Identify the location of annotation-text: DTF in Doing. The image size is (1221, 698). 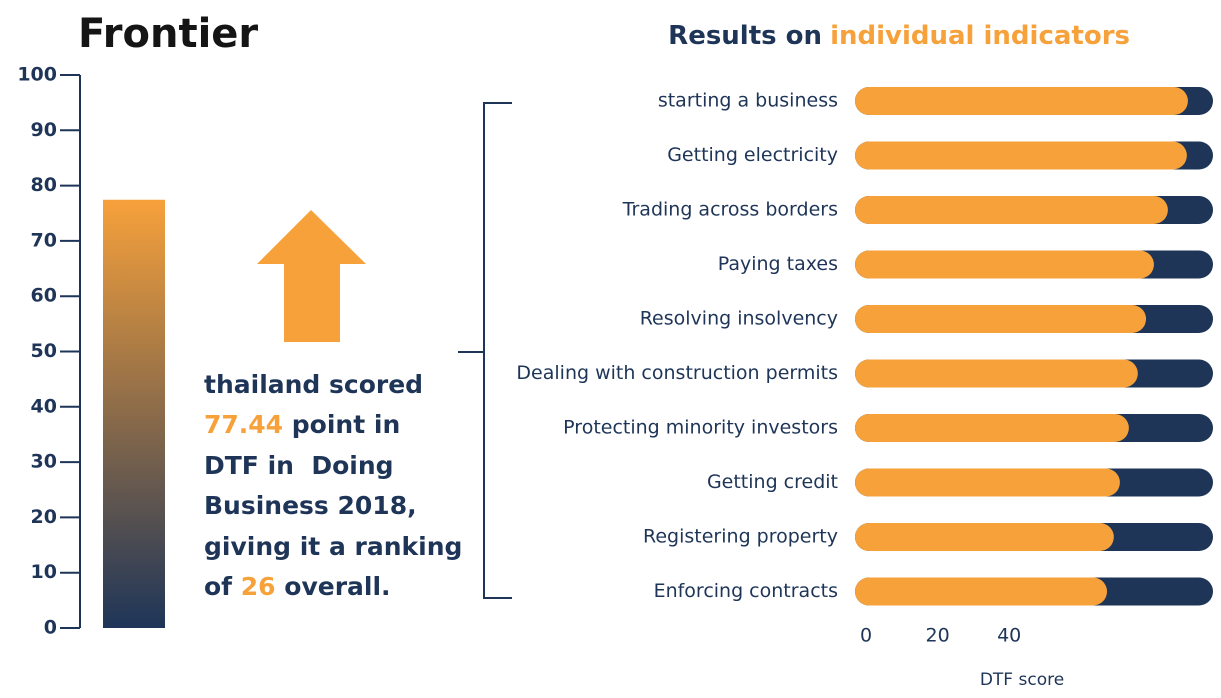
(299, 465).